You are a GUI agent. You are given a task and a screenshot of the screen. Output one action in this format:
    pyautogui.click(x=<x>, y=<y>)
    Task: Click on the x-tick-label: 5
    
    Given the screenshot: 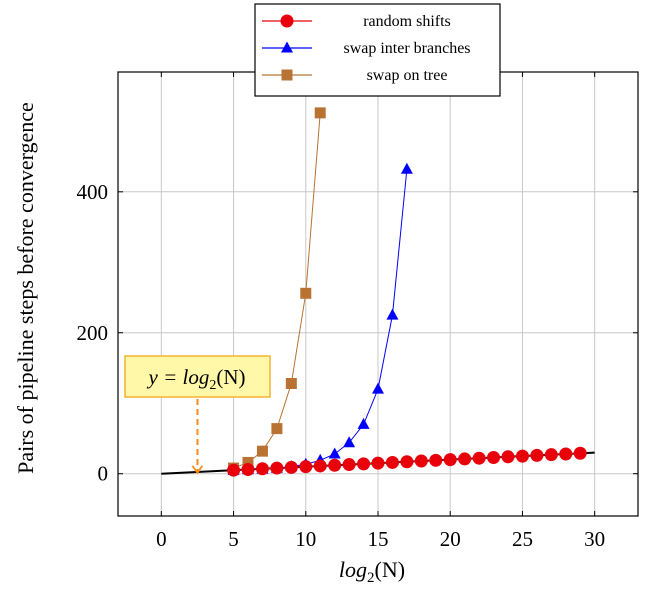 What is the action you would take?
    pyautogui.click(x=233, y=539)
    